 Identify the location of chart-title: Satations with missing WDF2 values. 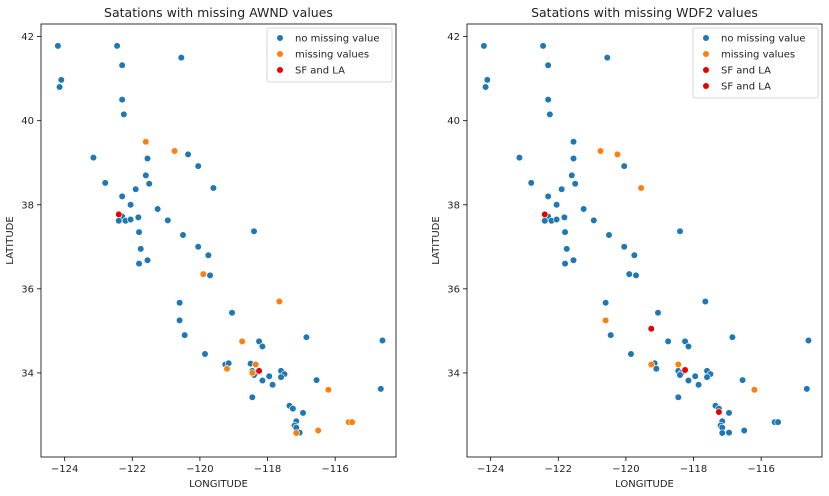
(644, 12).